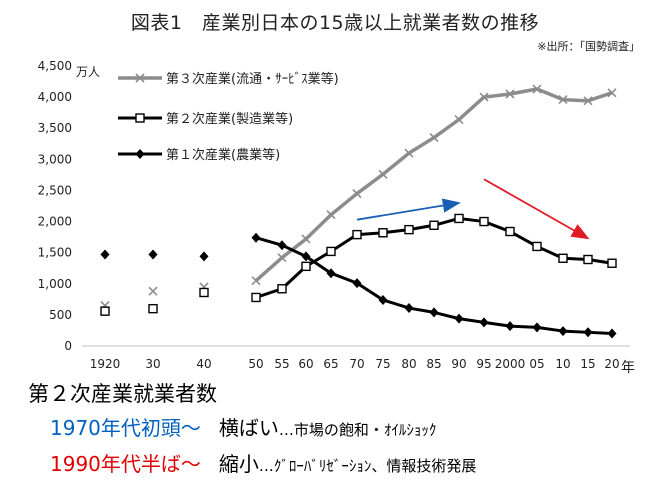 Image resolution: width=670 pixels, height=500 pixels. What do you see at coordinates (55, 97) in the screenshot?
I see `y-tick-label: 4,000` at bounding box center [55, 97].